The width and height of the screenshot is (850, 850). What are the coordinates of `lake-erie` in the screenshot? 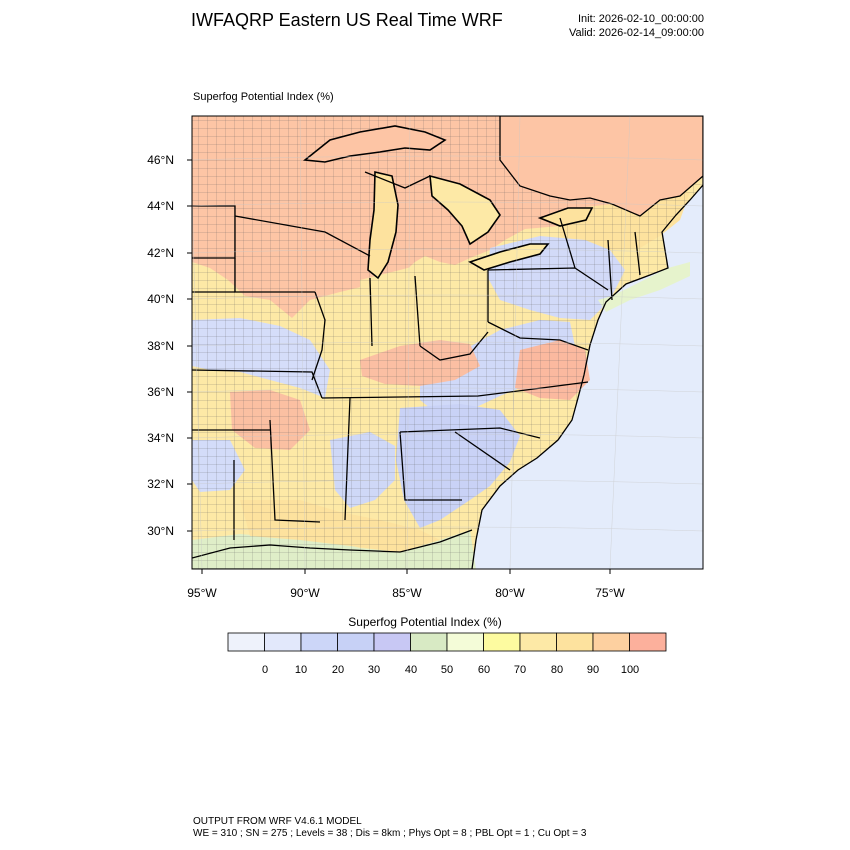 It's located at (509, 257).